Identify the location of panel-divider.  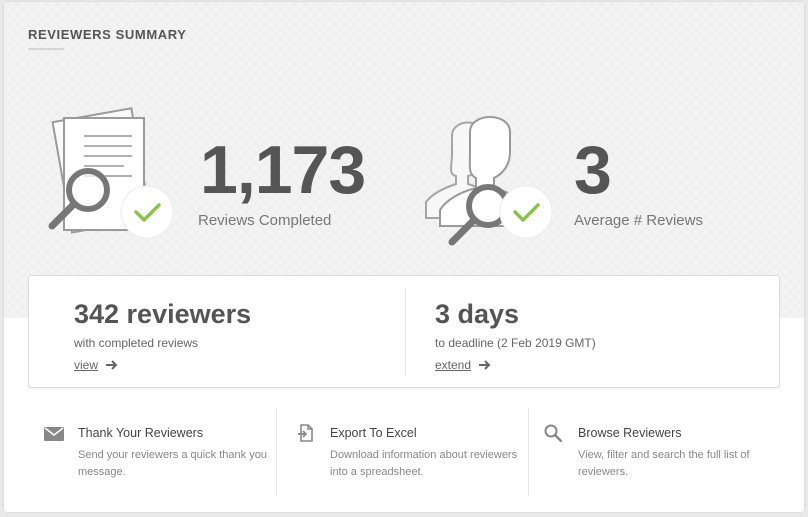
(405, 332).